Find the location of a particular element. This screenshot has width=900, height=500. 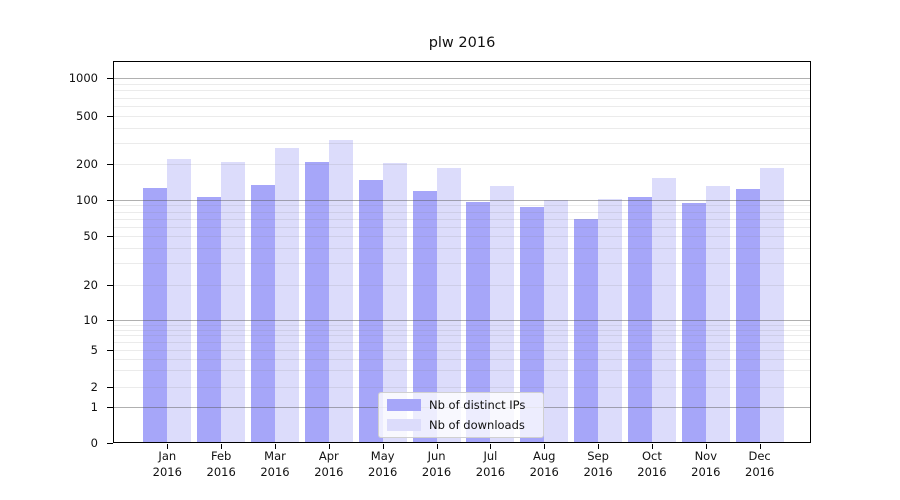

x-axis-tick-label: Aug 2016 is located at coordinates (544, 464).